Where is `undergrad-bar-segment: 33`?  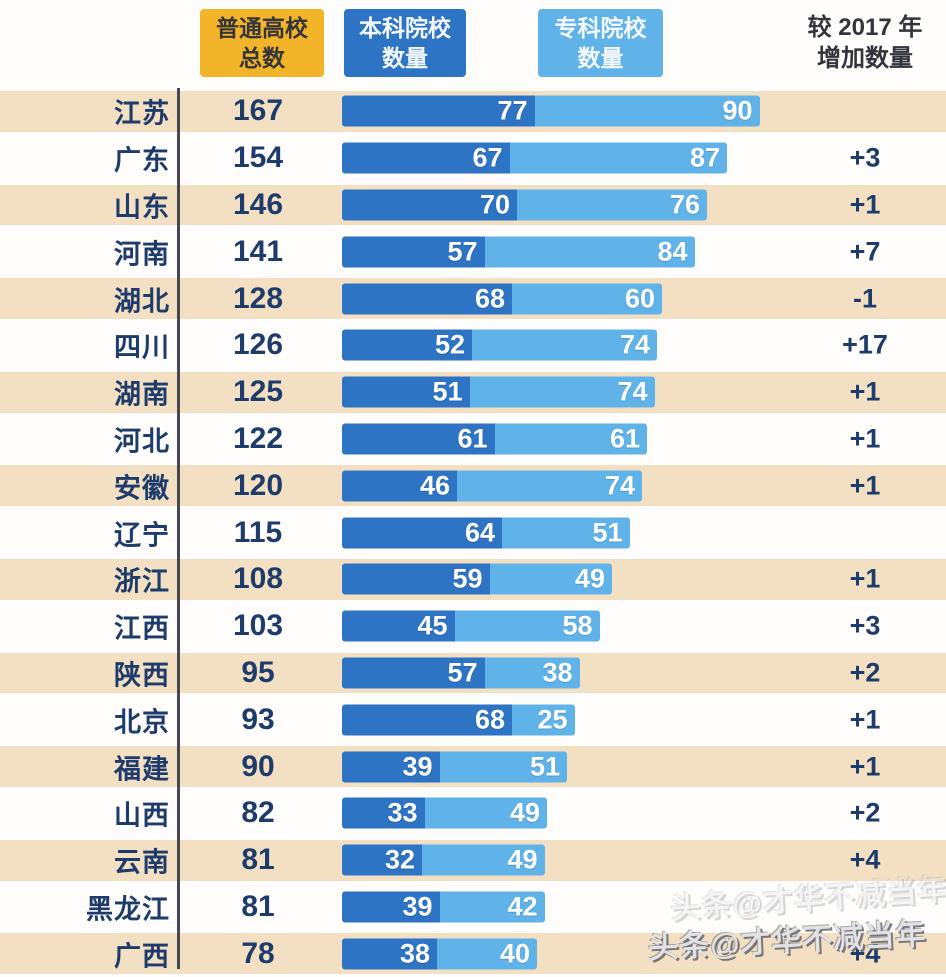
undergrad-bar-segment: 33 is located at coordinates (383, 813).